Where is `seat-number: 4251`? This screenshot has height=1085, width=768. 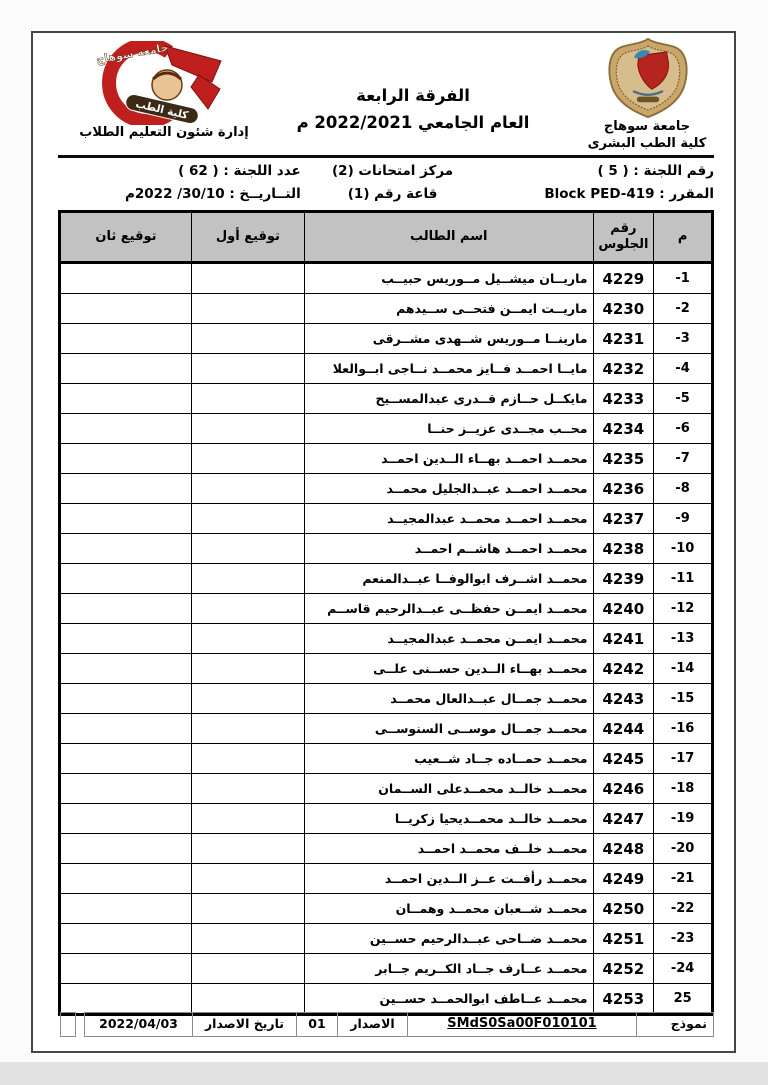 seat-number: 4251 is located at coordinates (623, 938).